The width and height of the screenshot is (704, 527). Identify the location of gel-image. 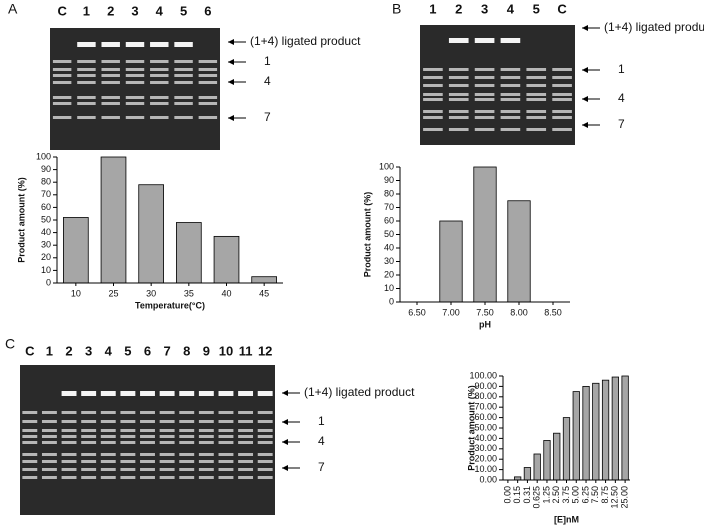
(497, 85).